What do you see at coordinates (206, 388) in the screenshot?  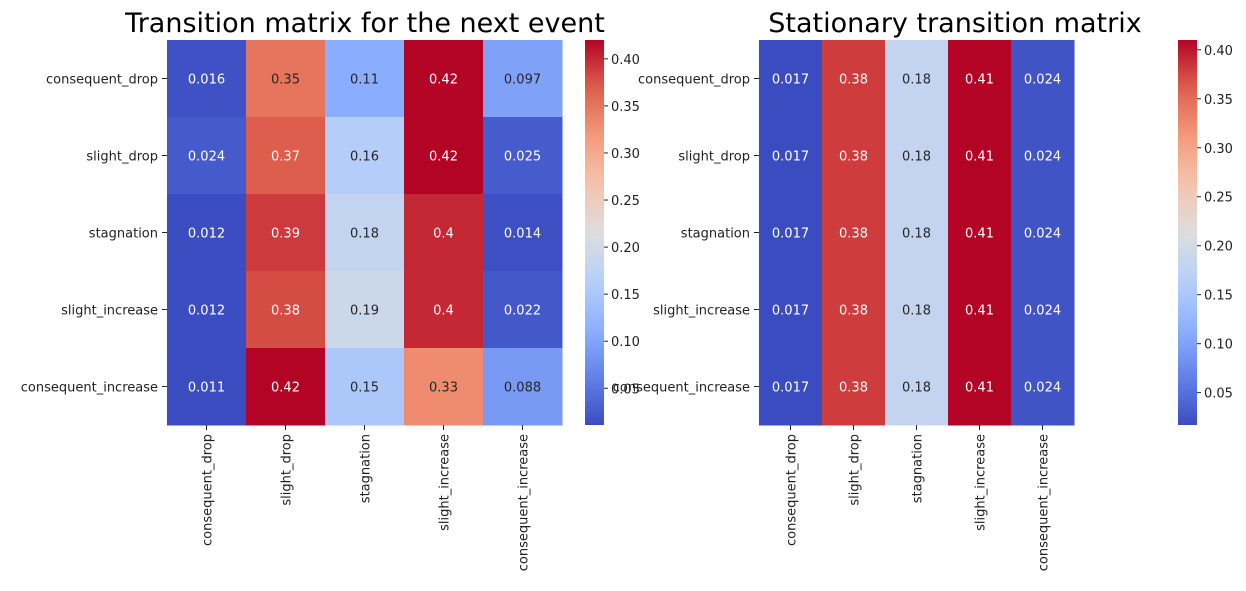 I see `cell-value-label: 0.011` at bounding box center [206, 388].